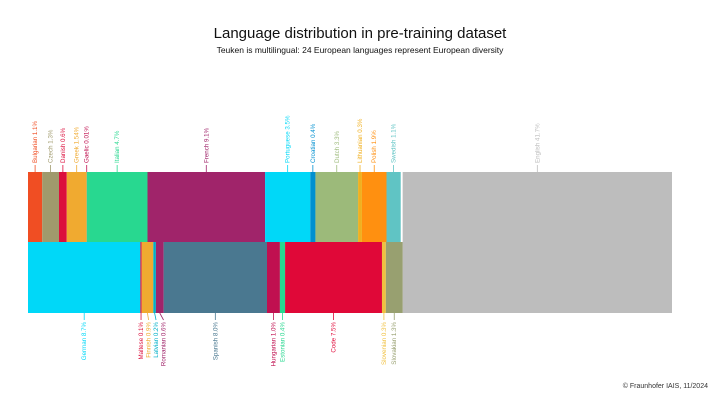 This screenshot has width=720, height=400. Describe the element at coordinates (665, 386) in the screenshot. I see `footer: © Fraunhofer IAIS, 11/2024` at that location.